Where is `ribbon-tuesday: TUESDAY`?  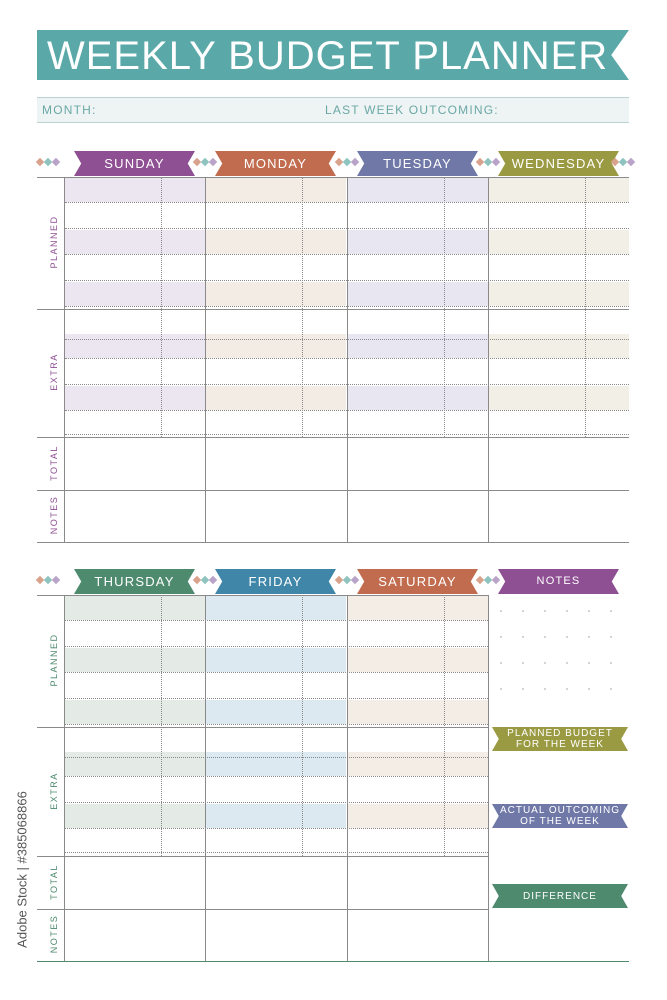 ribbon-tuesday: TUESDAY is located at coordinates (417, 163).